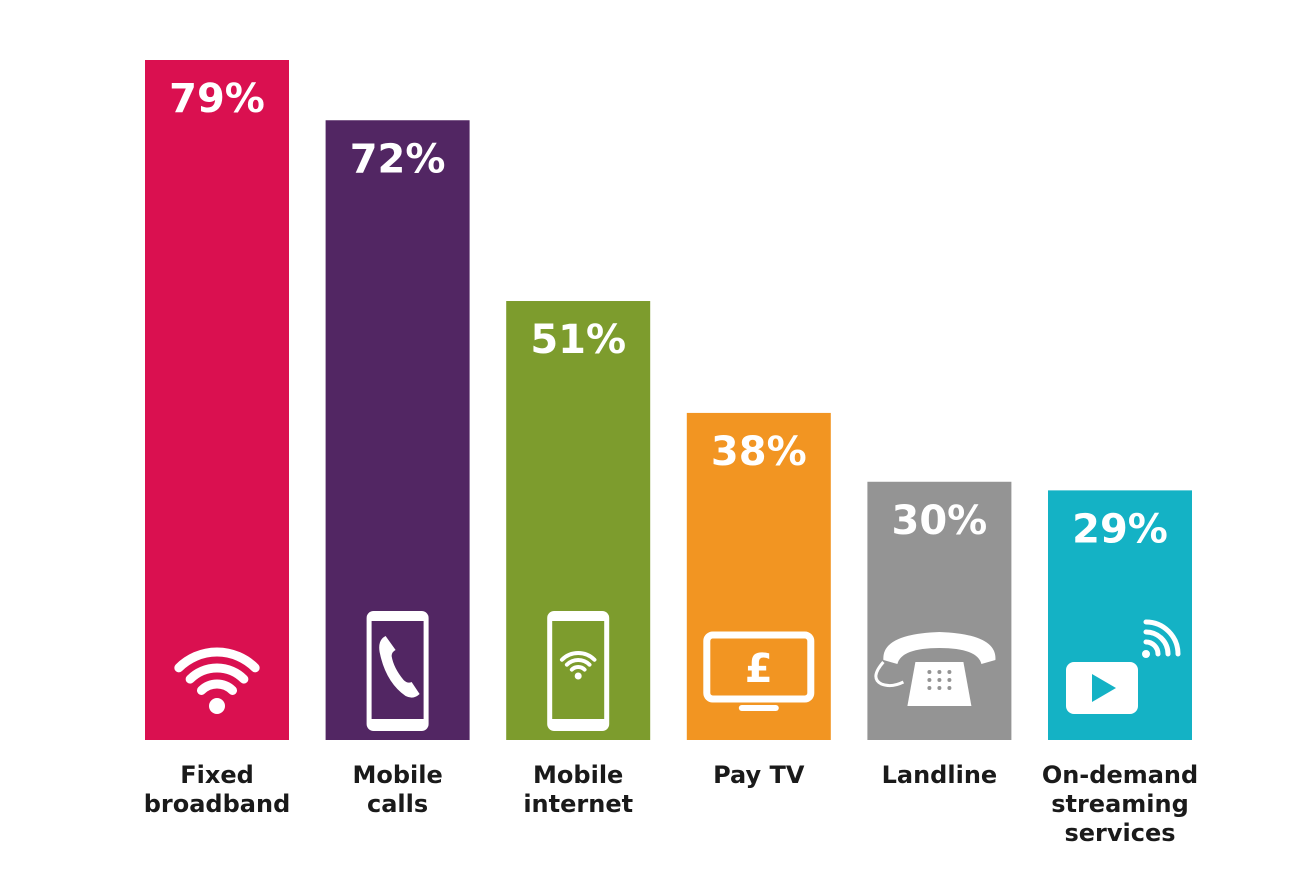 This screenshot has height=888, width=1305. What do you see at coordinates (578, 340) in the screenshot?
I see `bar-value-label-2: 51%` at bounding box center [578, 340].